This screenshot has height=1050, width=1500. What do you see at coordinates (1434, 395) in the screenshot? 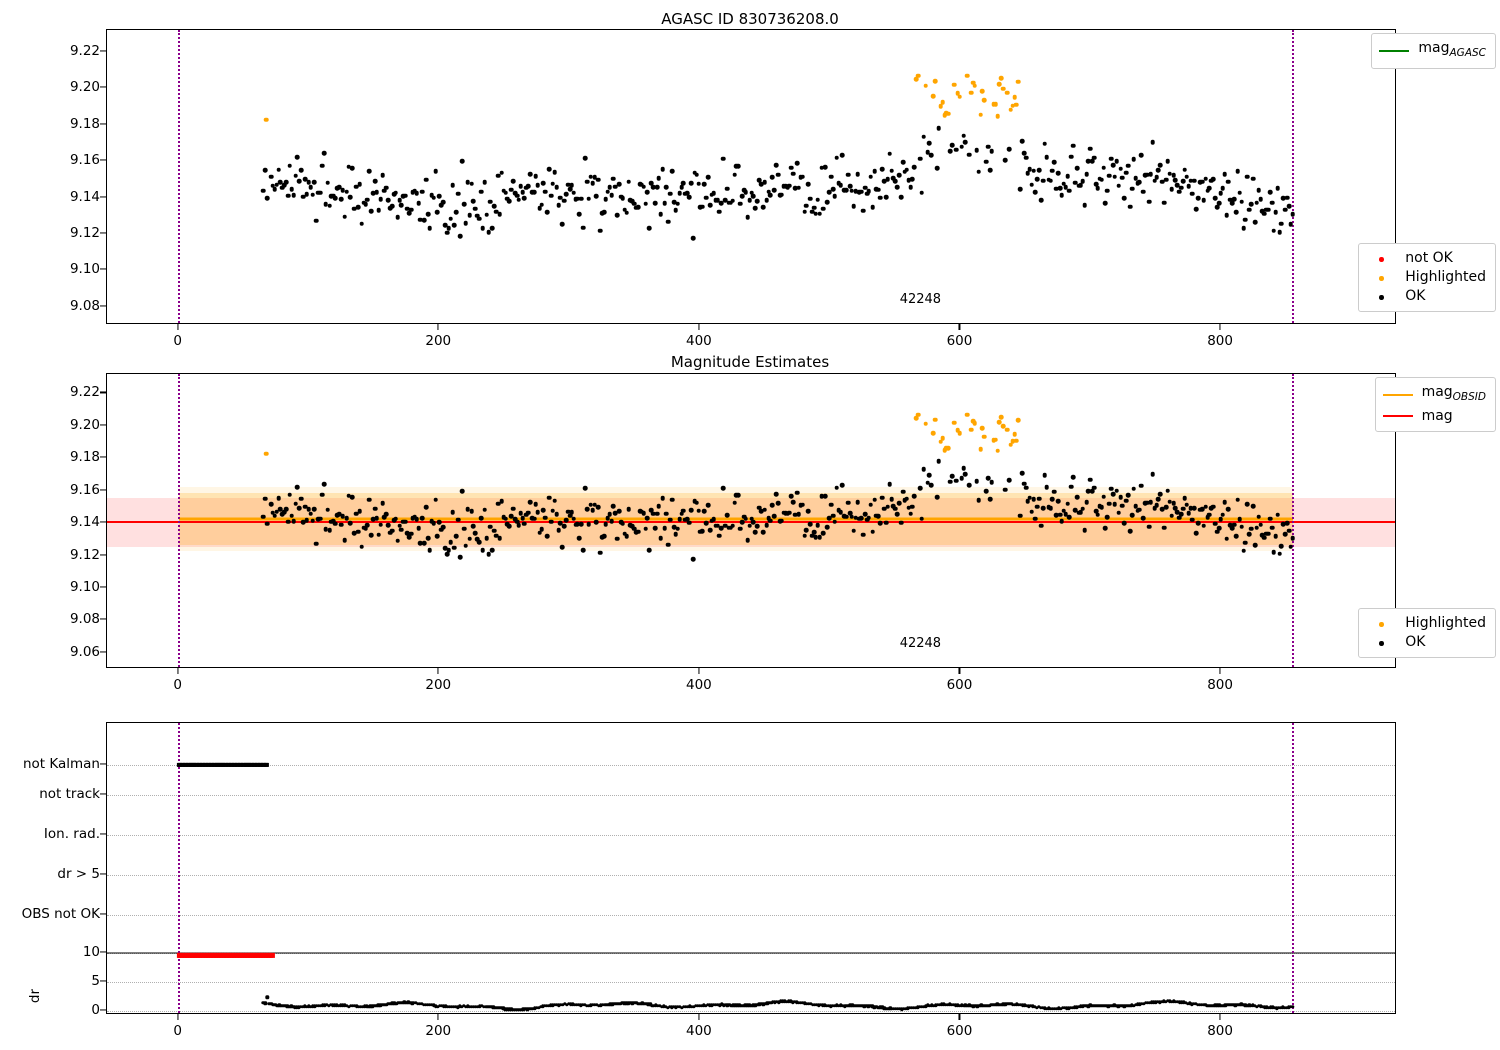
I see `legend-entry: magOBSID` at bounding box center [1434, 395].